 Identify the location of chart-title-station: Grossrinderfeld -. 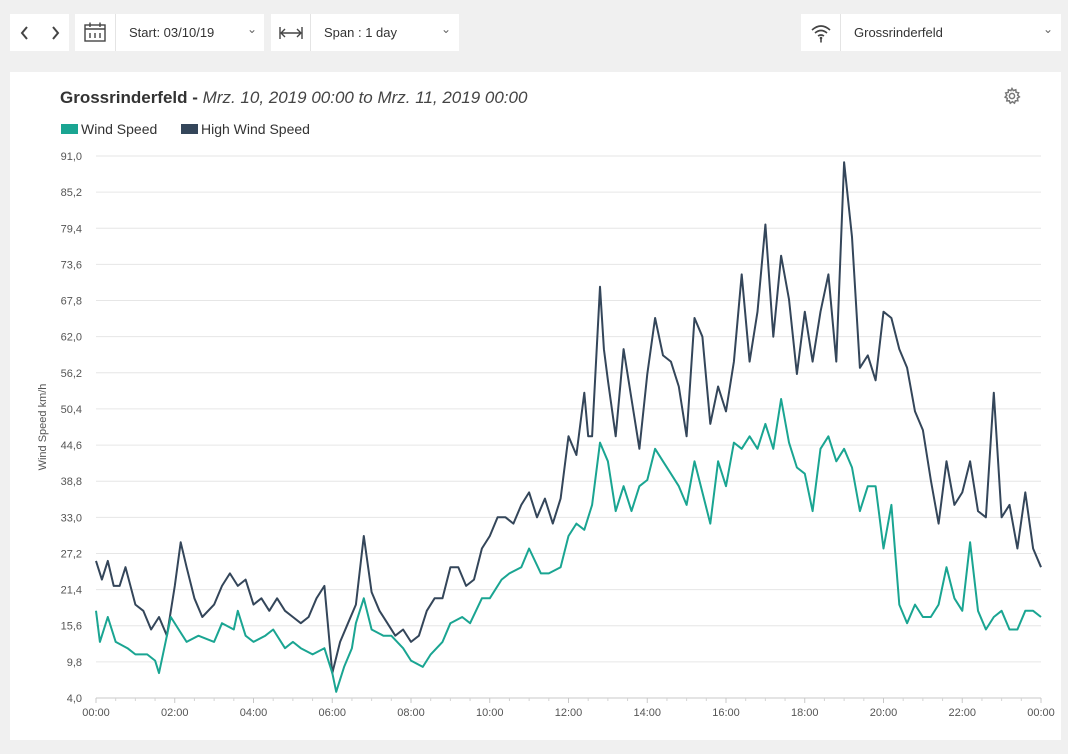
(129, 97).